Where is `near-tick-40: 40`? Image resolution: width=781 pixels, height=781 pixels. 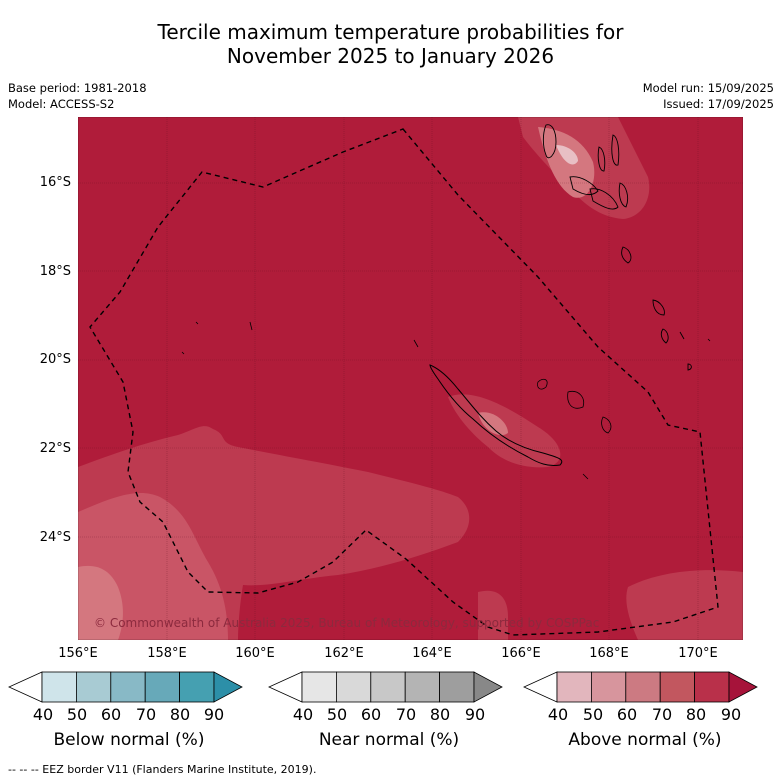 near-tick-40: 40 is located at coordinates (303, 714).